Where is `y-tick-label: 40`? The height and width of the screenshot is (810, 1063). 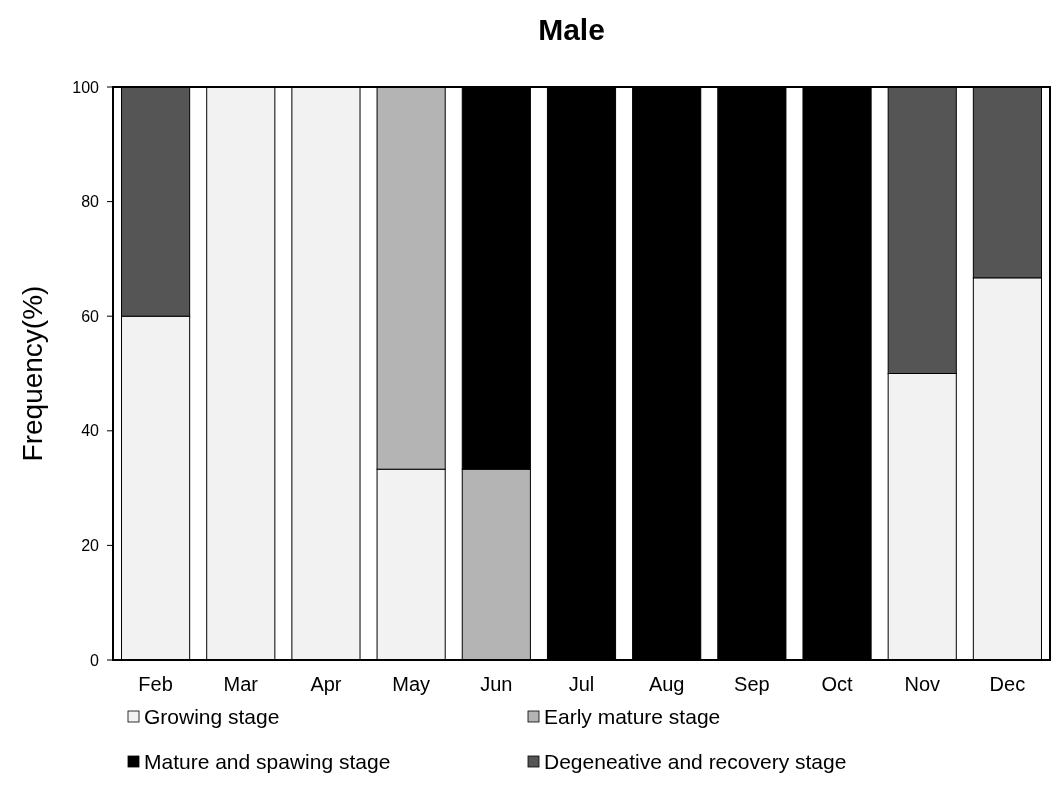 y-tick-label: 40 is located at coordinates (90, 431).